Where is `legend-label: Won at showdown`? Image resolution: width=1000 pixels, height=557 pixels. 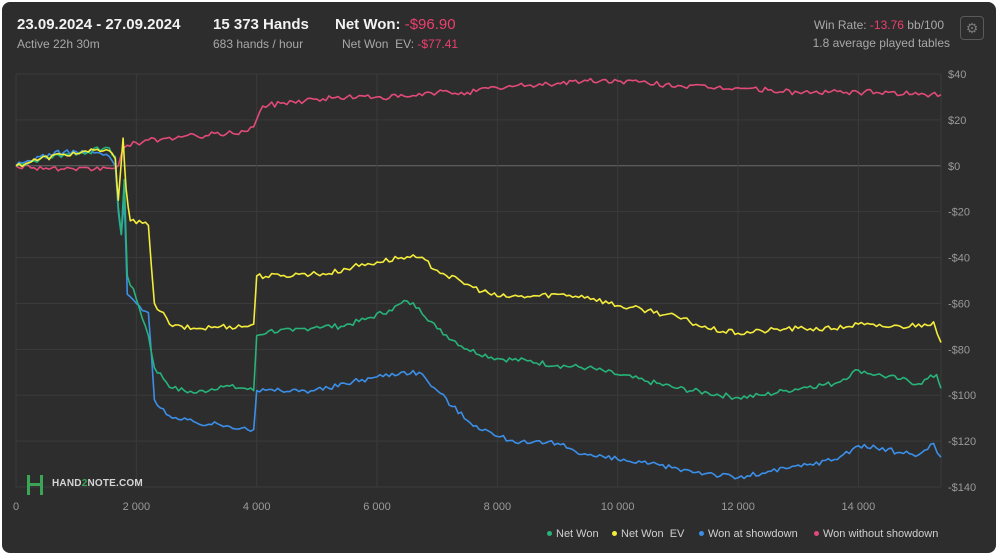 legend-label: Won at showdown is located at coordinates (753, 534).